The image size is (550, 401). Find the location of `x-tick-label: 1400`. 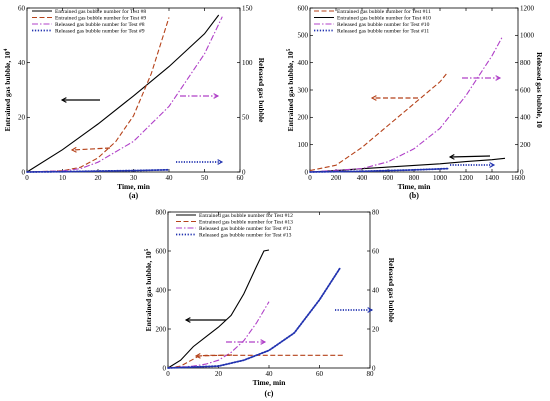

x-tick-label: 1400 is located at coordinates (492, 178).